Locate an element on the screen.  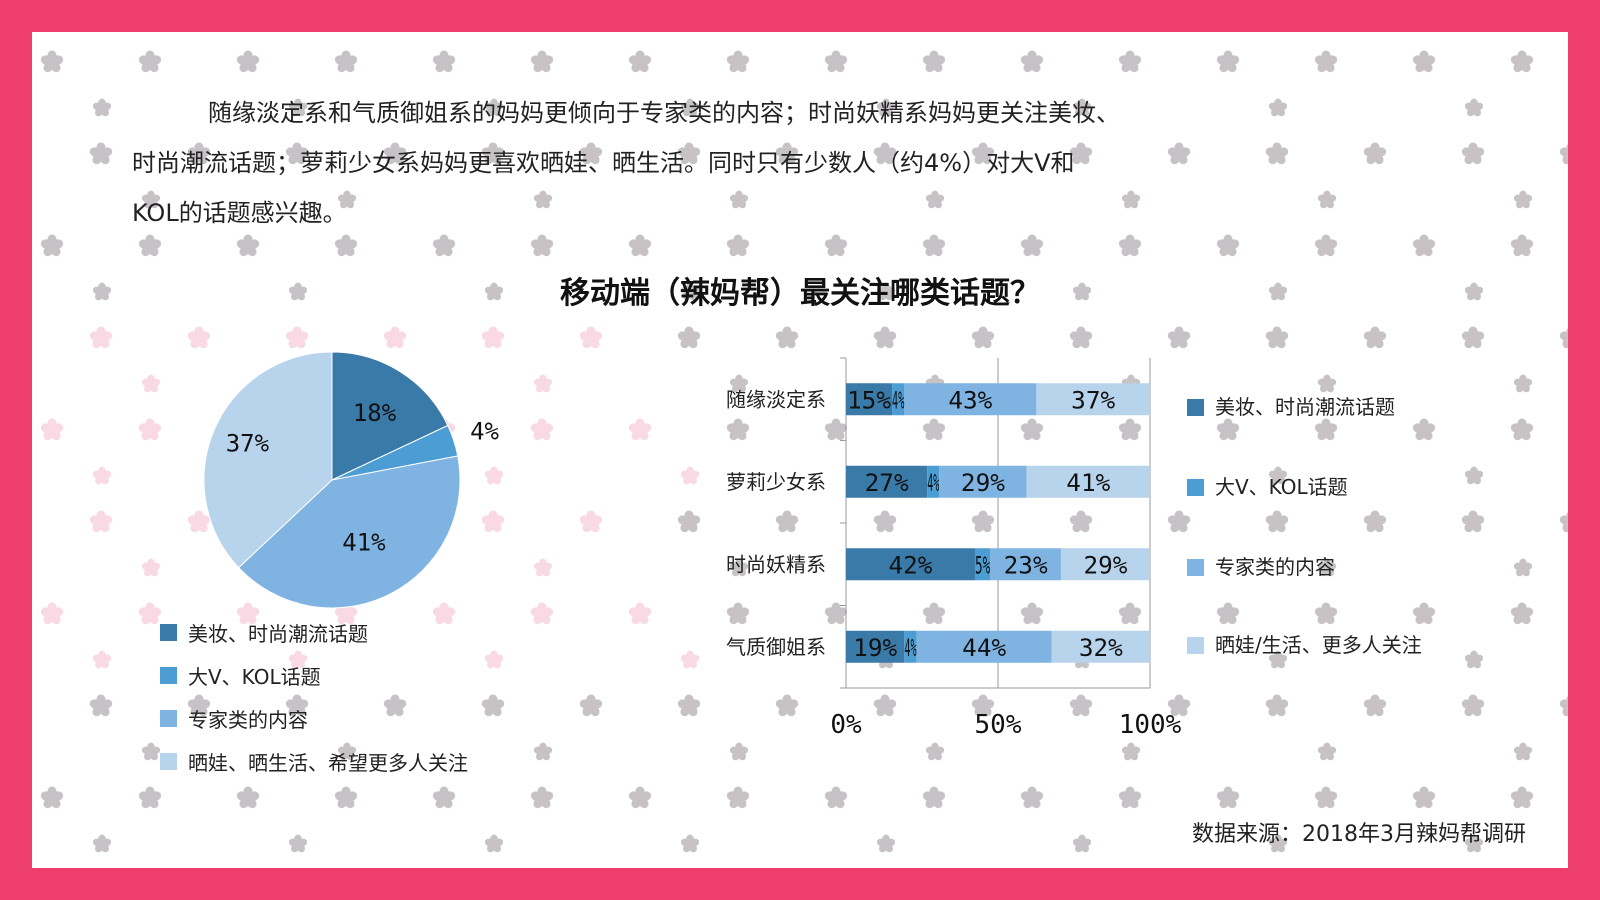
legend-label: 晒娃、晒生活、希望更多人关注 is located at coordinates (328, 762).